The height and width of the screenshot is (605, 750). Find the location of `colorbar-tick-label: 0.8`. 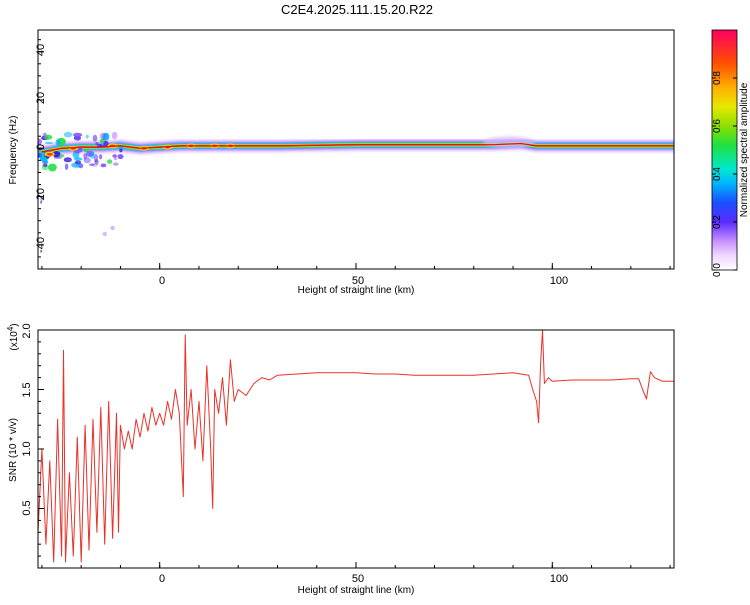

colorbar-tick-label: 0.8 is located at coordinates (717, 78).